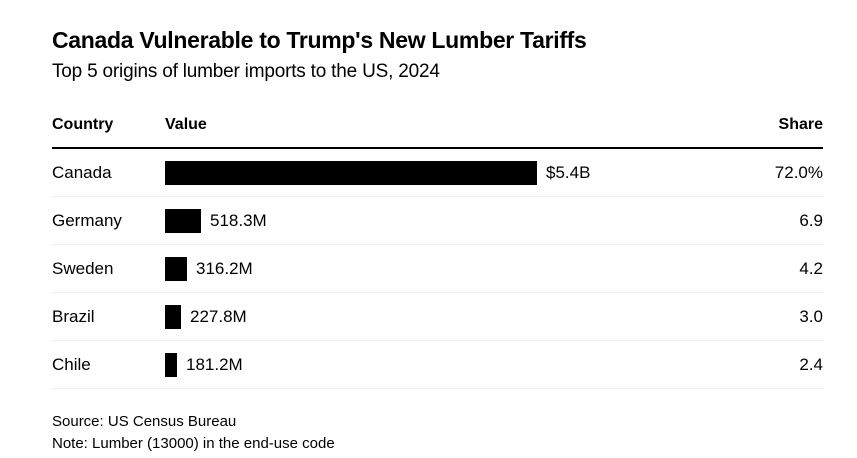 This screenshot has width=857, height=458. Describe the element at coordinates (83, 268) in the screenshot. I see `country-label: Sweden` at that location.